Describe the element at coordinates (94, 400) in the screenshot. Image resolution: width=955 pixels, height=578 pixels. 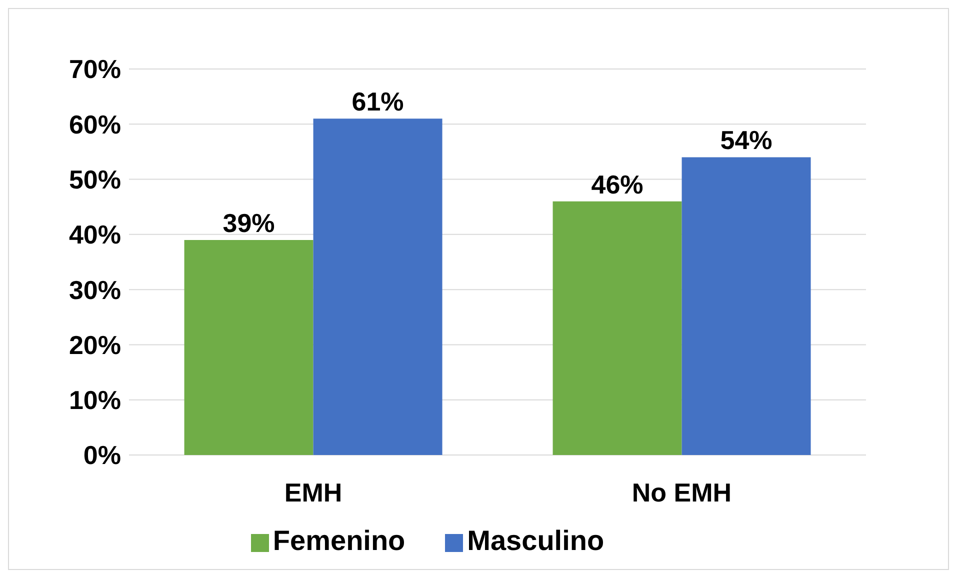
I see `y-tick-label: 10%` at that location.